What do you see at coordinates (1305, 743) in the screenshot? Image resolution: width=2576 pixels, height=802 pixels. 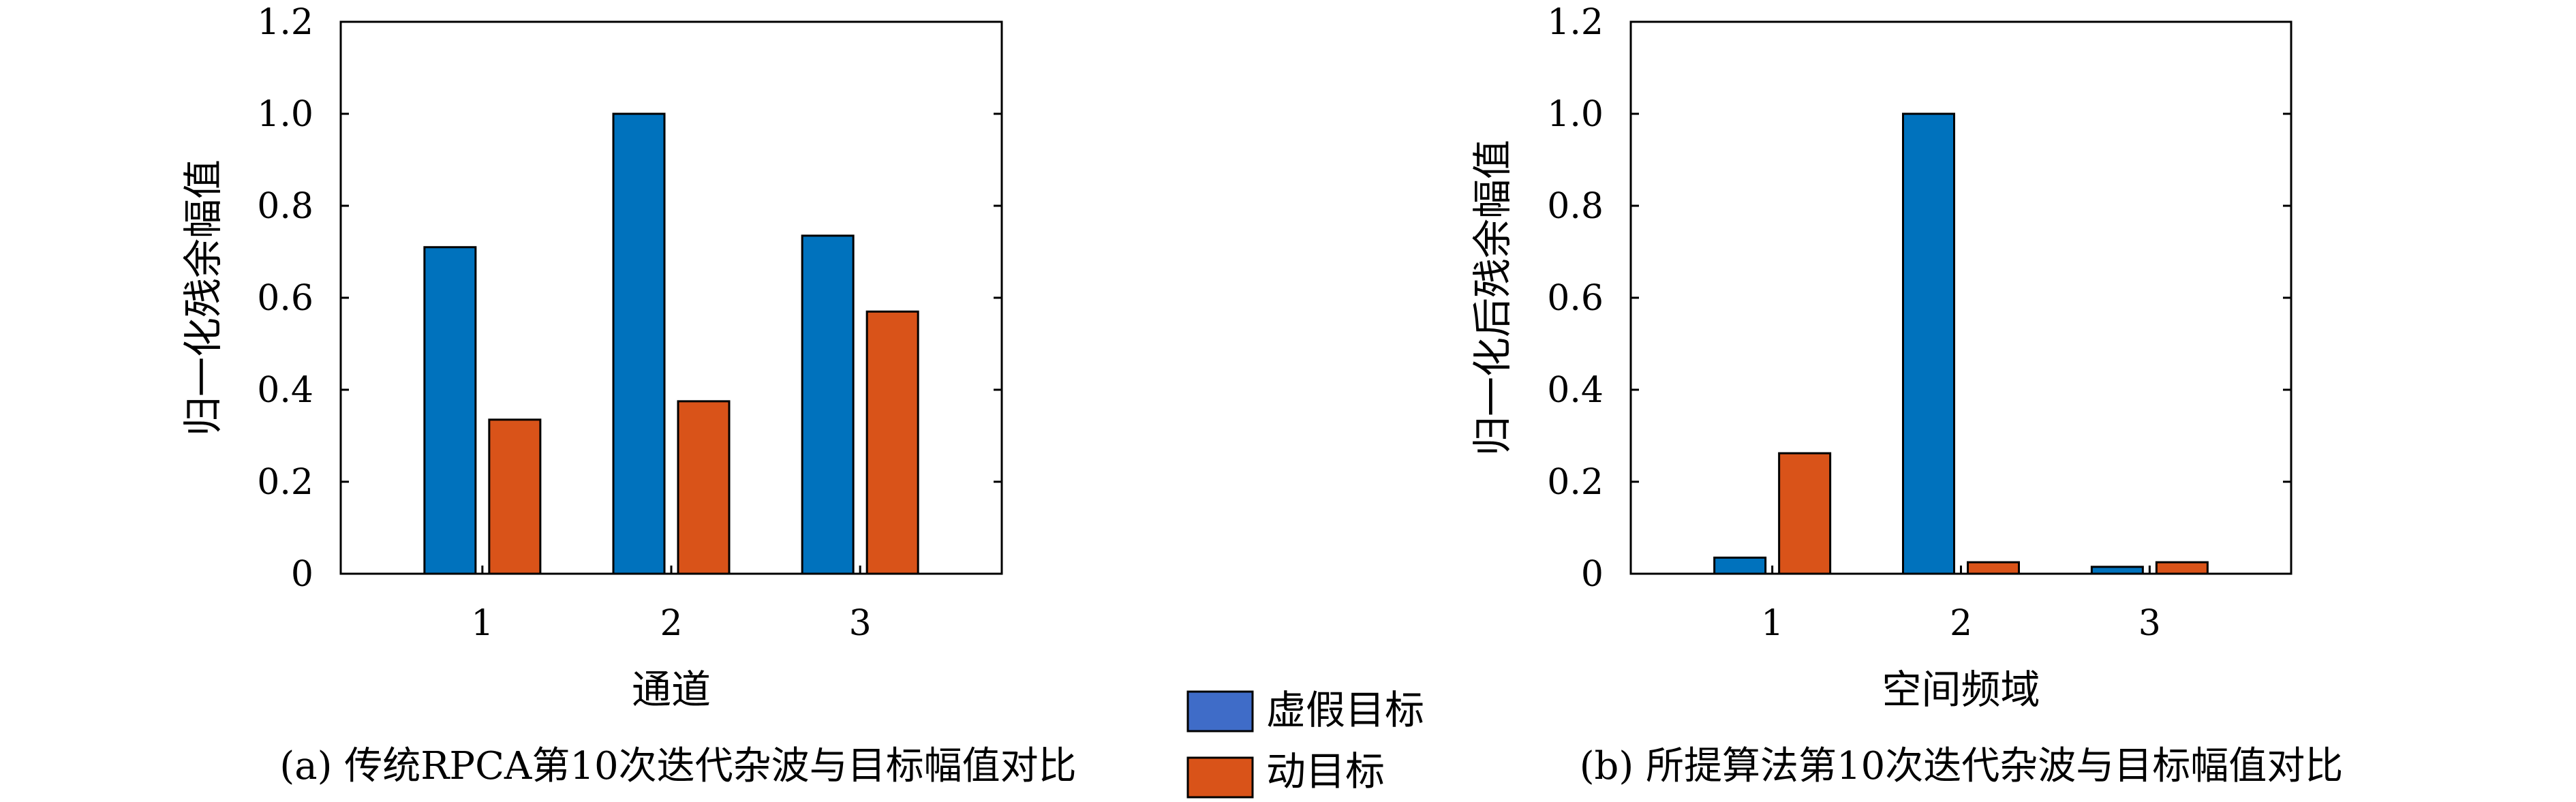 I see `legend: 虚假目标 动目标` at bounding box center [1305, 743].